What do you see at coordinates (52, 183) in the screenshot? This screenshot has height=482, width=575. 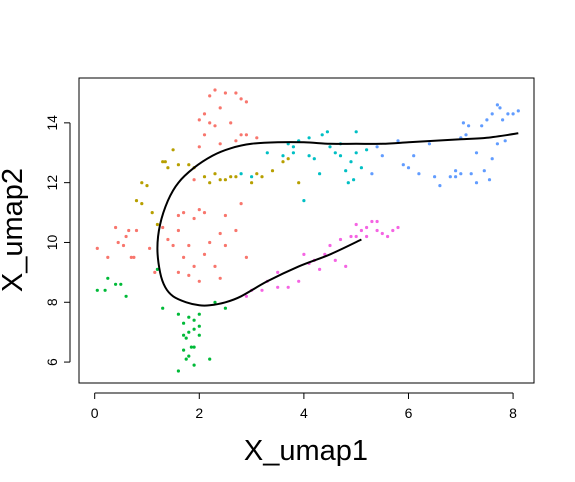 I see `y-tick-label: 12` at bounding box center [52, 183].